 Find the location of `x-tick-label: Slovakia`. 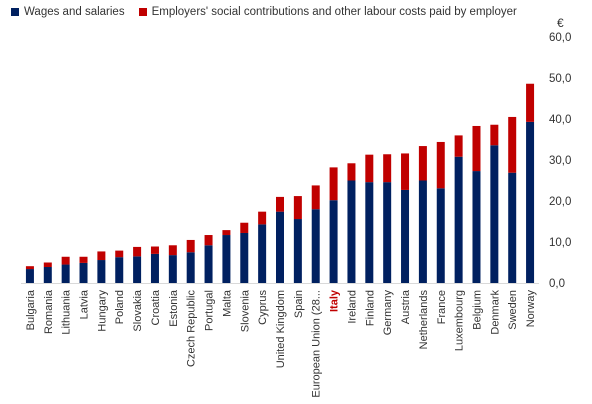

x-tick-label: Slovakia is located at coordinates (138, 310).